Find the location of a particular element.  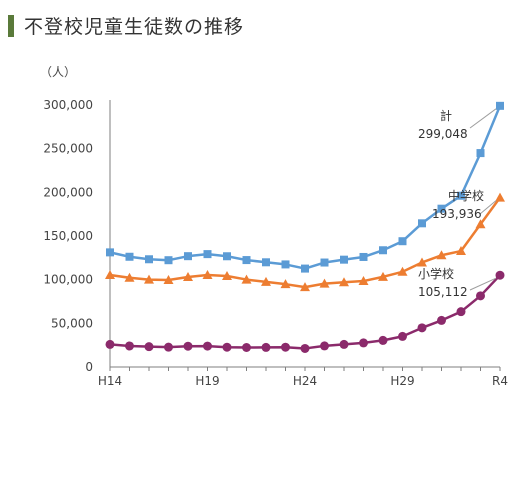

end-value-label: 299,048 is located at coordinates (443, 134).